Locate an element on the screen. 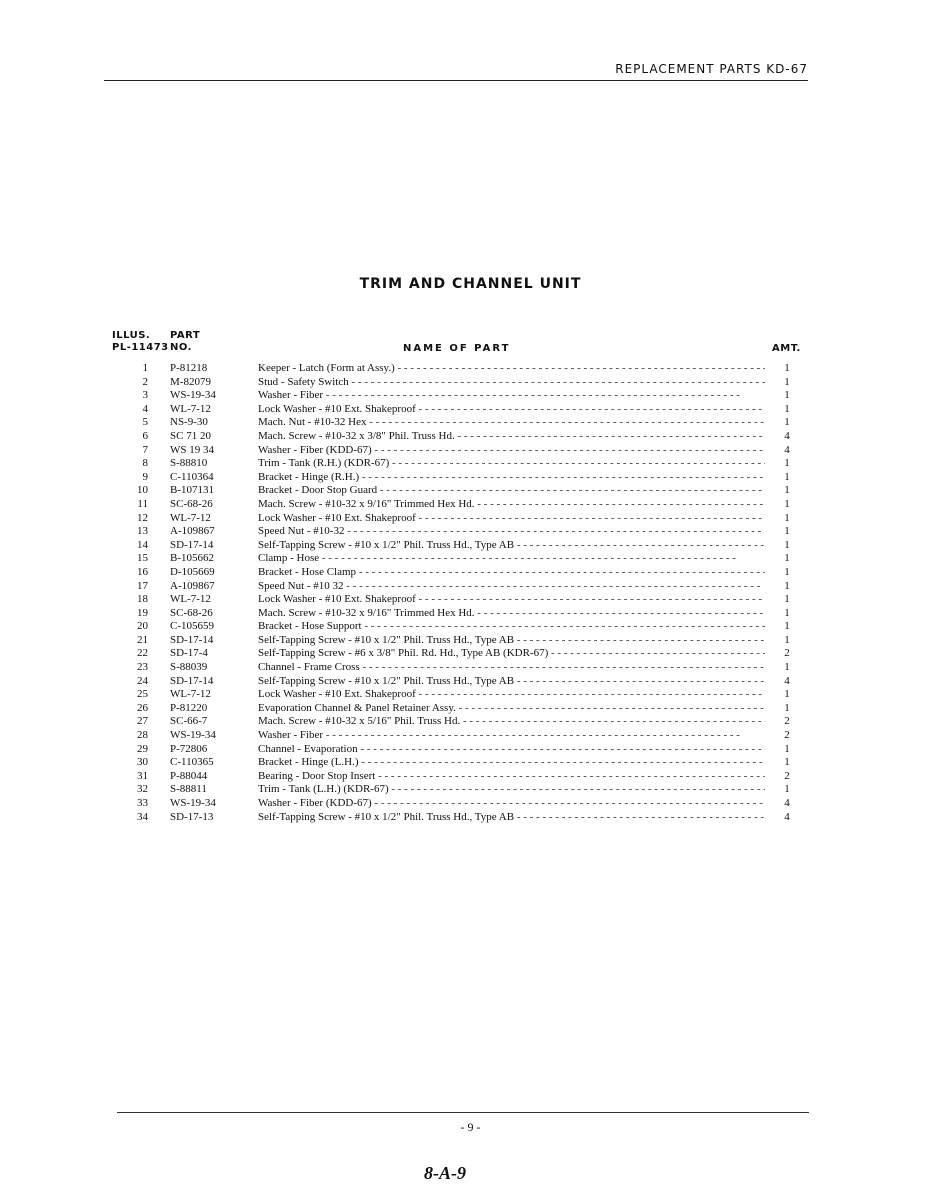 The height and width of the screenshot is (1200, 941). part-number: SD-17-13 is located at coordinates (192, 816).